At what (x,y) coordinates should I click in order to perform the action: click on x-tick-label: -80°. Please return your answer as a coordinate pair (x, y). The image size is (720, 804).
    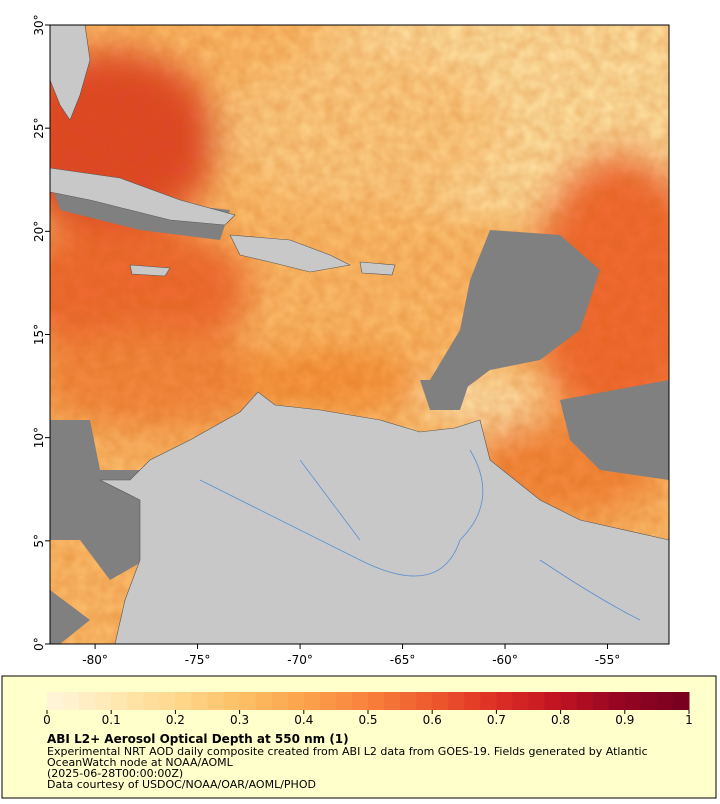
    Looking at the image, I should click on (95, 660).